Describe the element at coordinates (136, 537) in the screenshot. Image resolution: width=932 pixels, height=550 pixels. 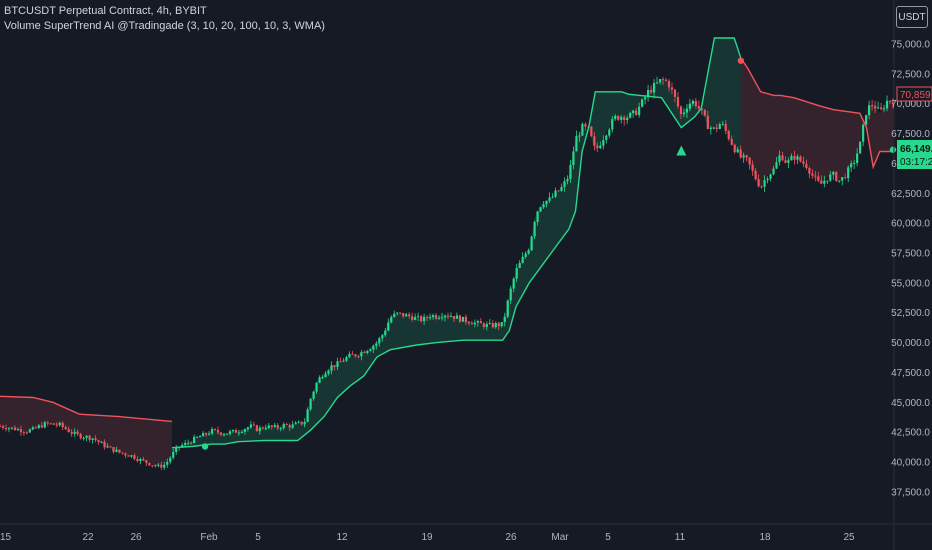
I see `time-tick-label: 26` at that location.